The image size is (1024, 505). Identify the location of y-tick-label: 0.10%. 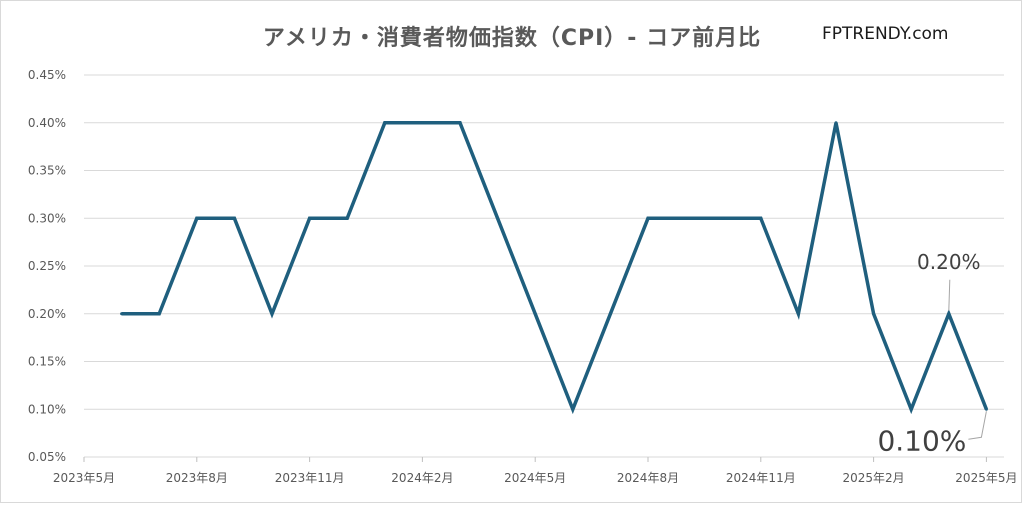
(47, 409).